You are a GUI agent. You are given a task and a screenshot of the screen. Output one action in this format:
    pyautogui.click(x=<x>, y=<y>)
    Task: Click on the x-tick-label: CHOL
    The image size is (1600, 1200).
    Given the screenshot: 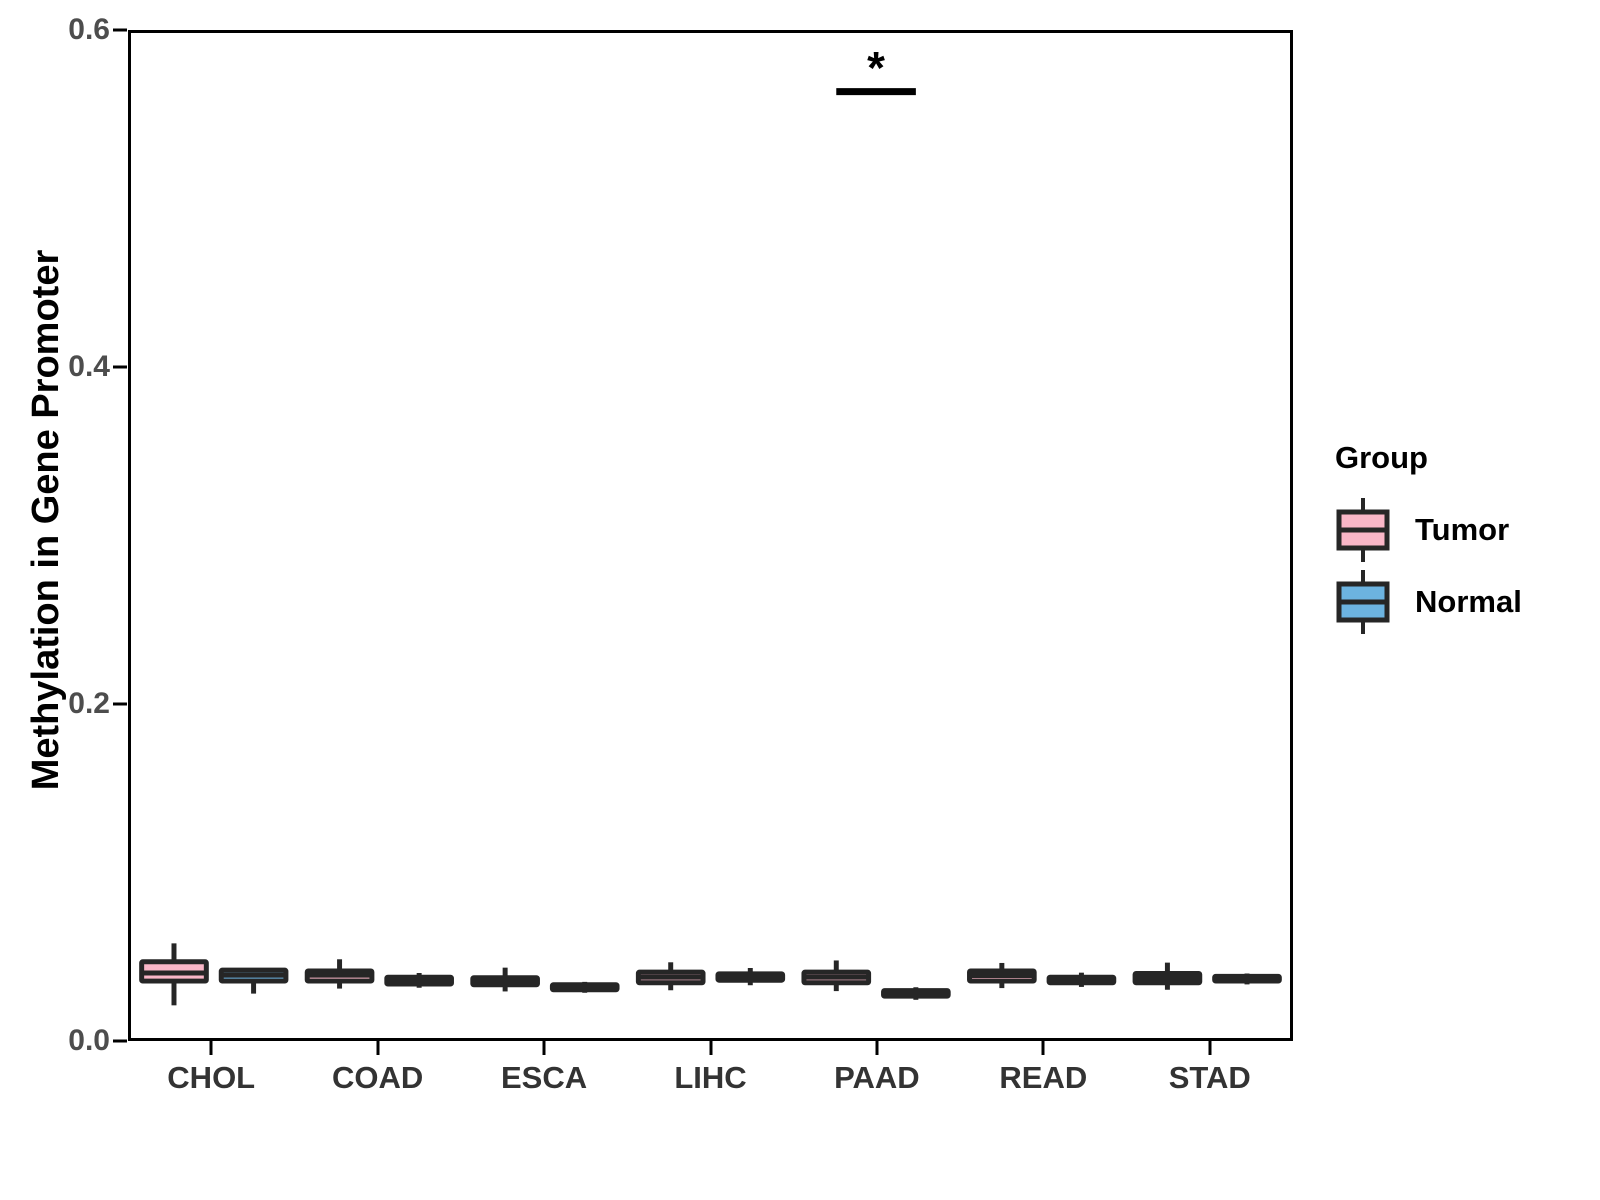 What is the action you would take?
    pyautogui.click(x=211, y=1077)
    